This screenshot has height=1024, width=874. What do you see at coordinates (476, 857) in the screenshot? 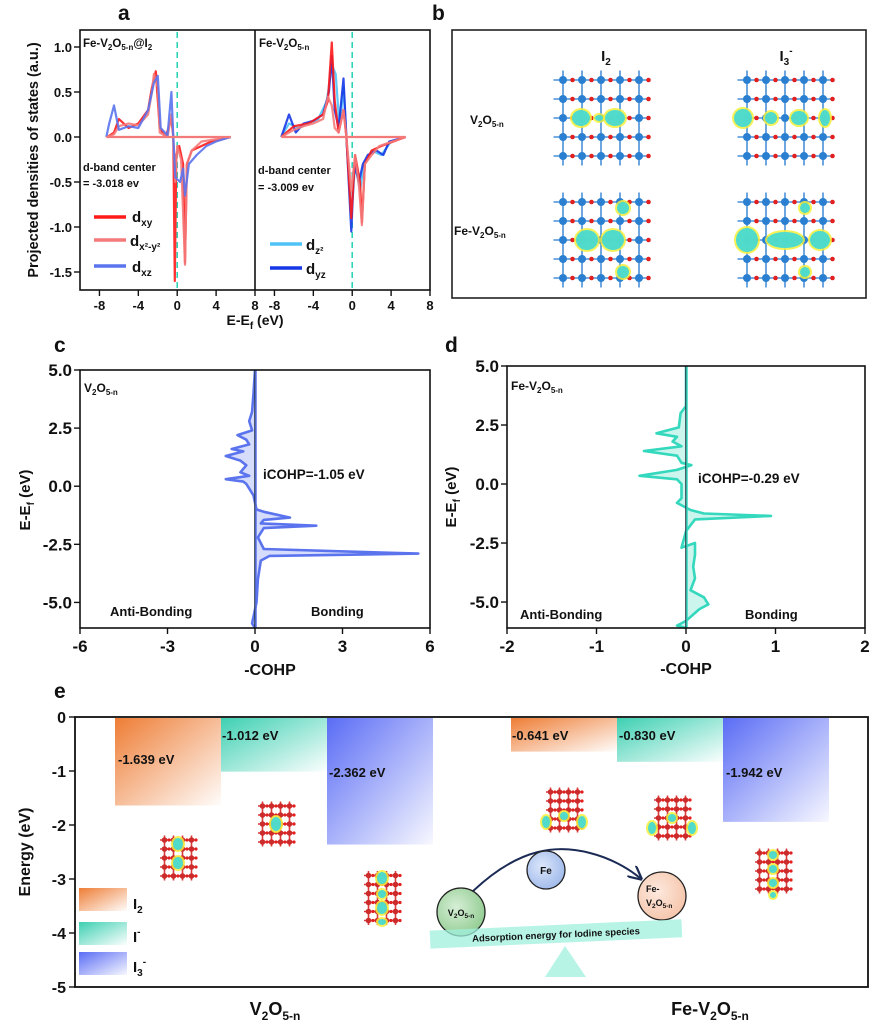
I see `adsorption-structures` at bounding box center [476, 857].